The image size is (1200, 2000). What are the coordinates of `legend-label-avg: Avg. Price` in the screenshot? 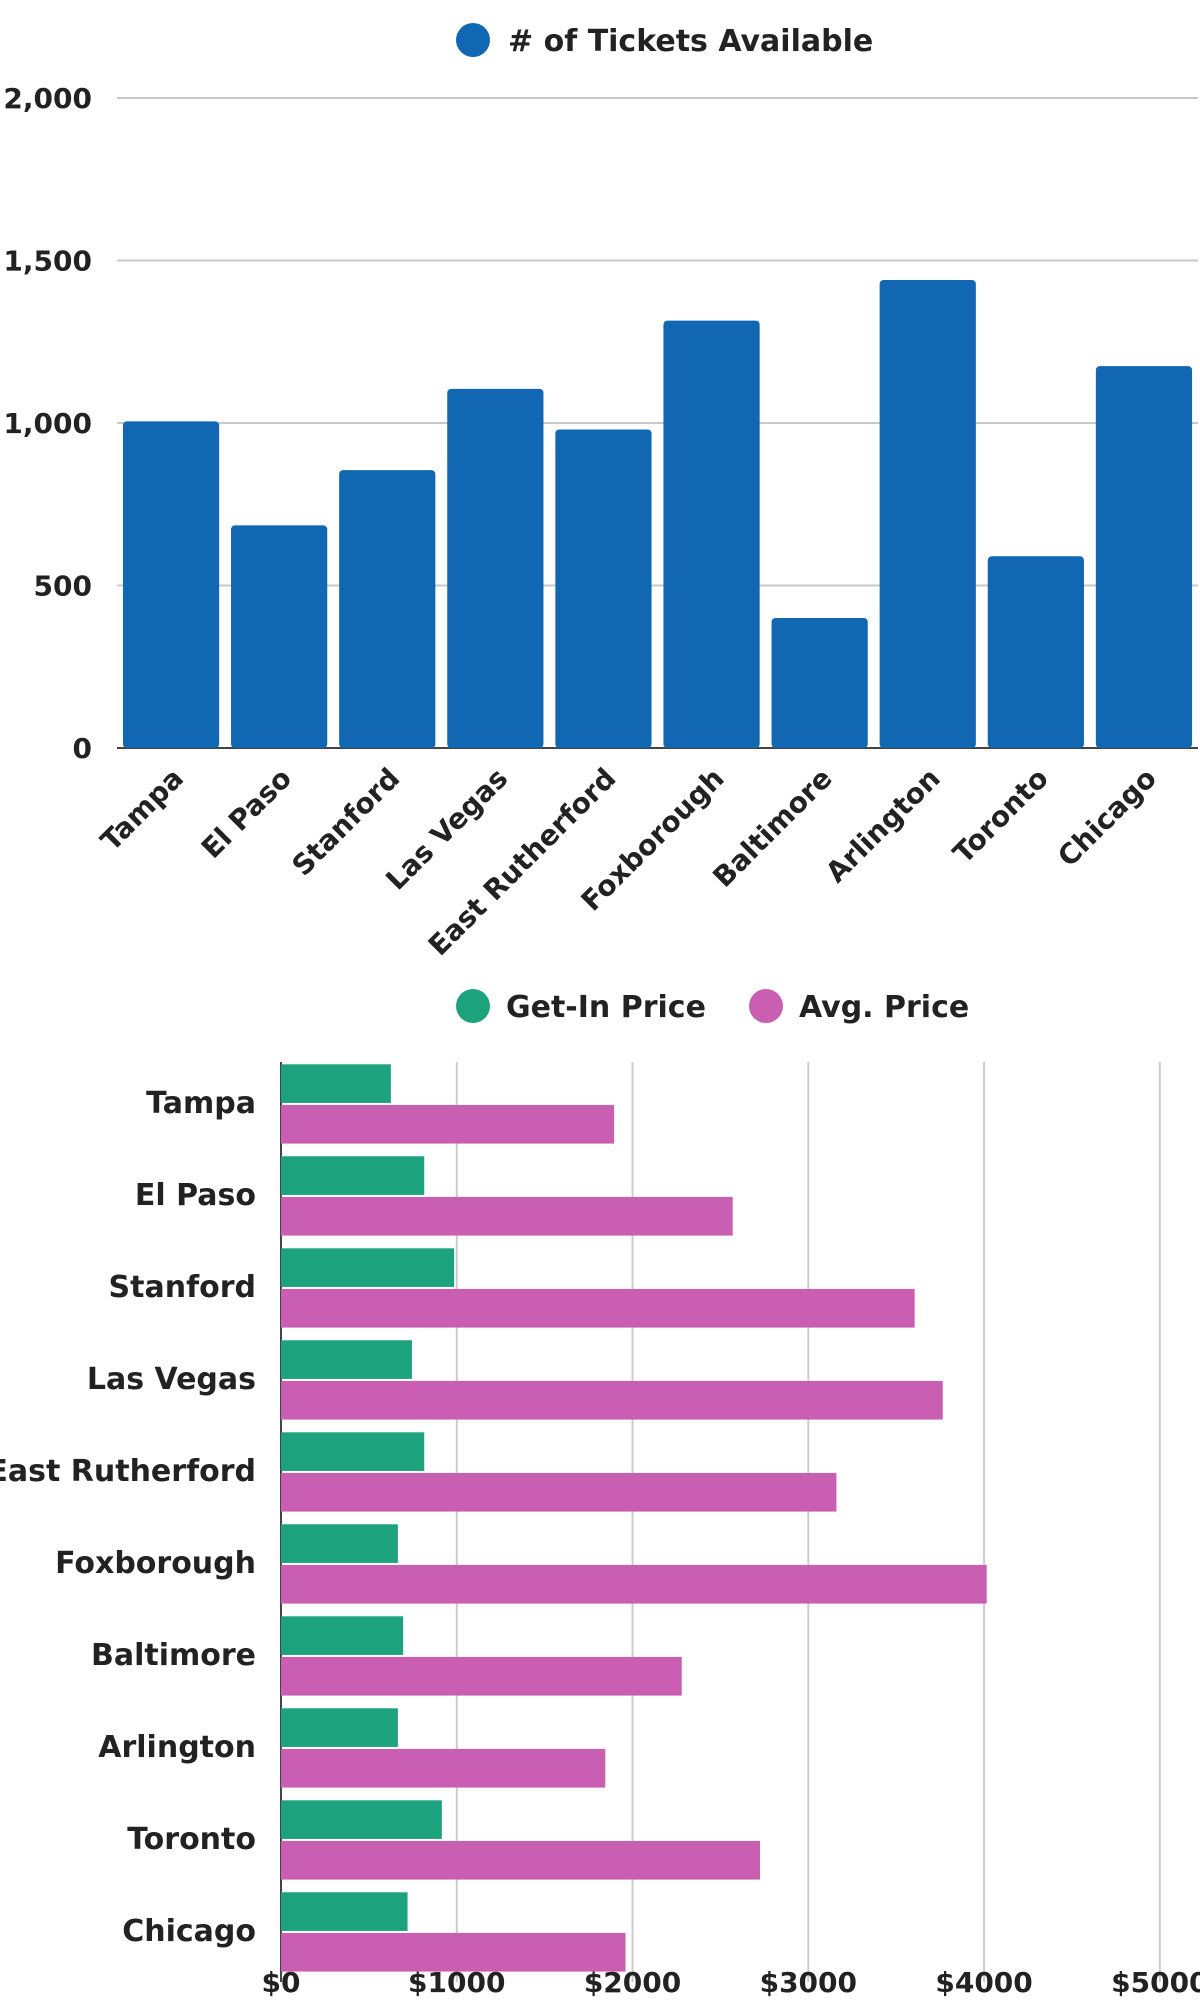 It's located at (884, 1007).